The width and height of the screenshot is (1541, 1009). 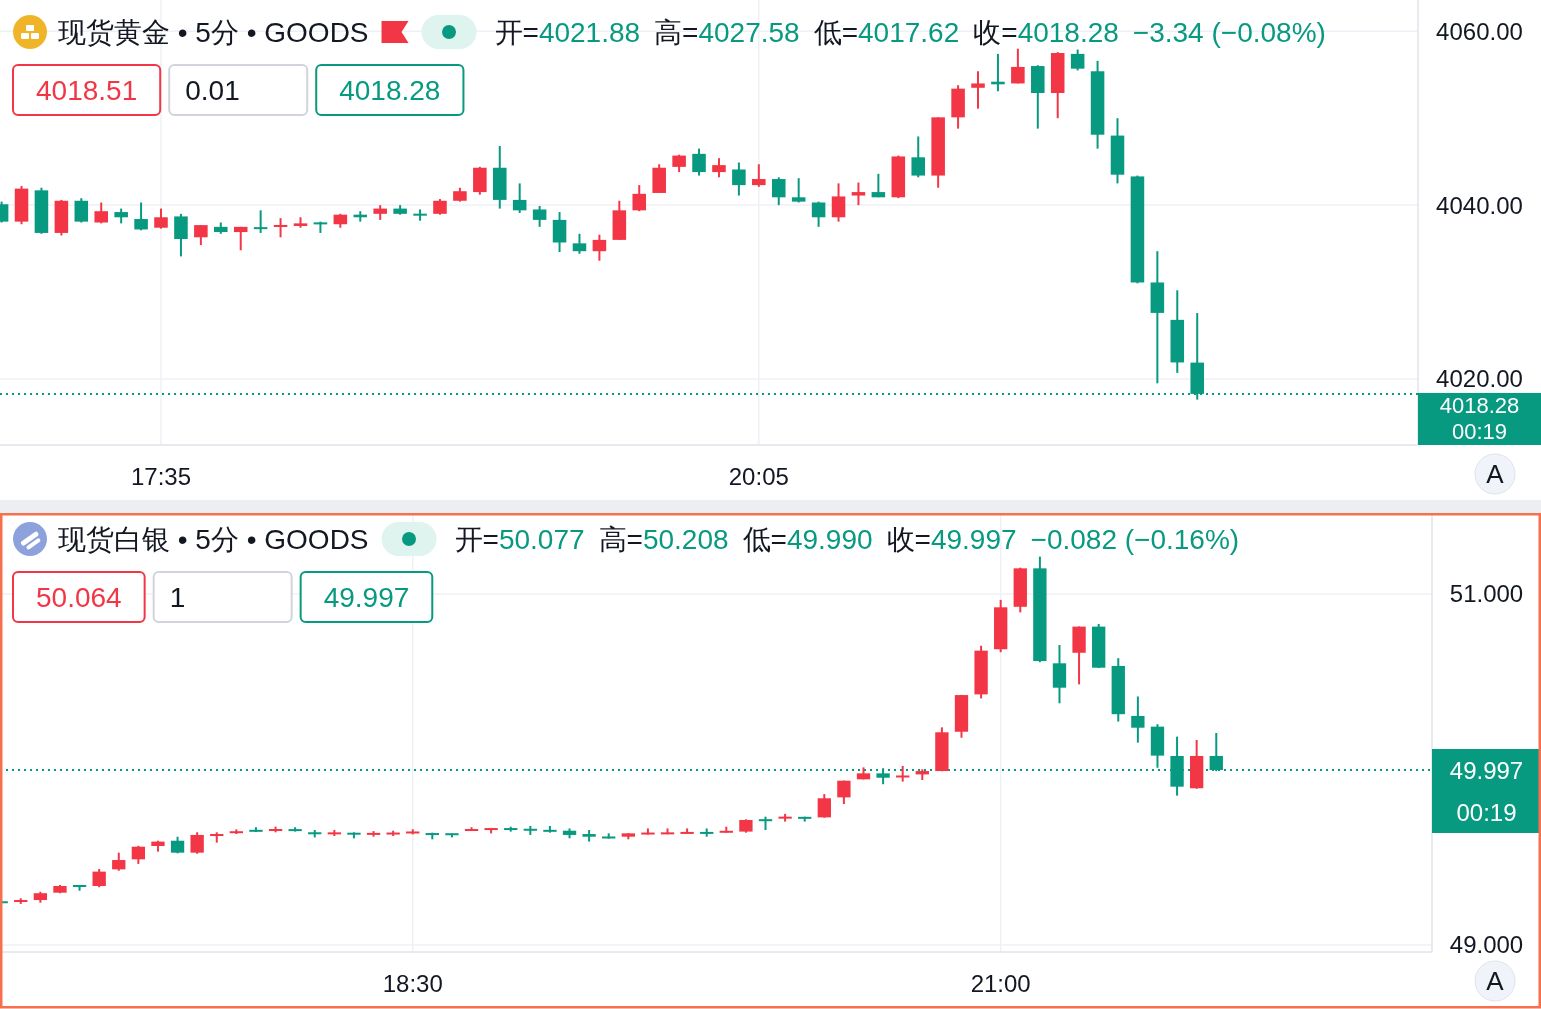 What do you see at coordinates (212, 90) in the screenshot?
I see `annotation: 0.01` at bounding box center [212, 90].